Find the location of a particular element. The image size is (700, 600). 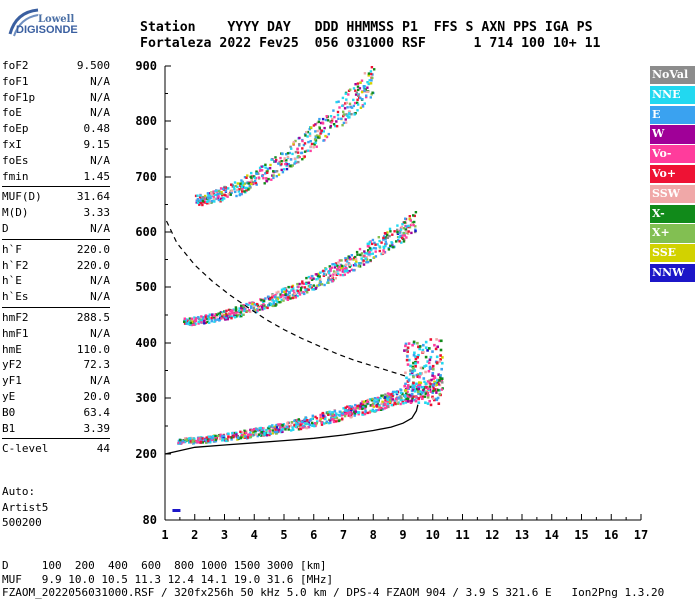

x-tick-label: 15 is located at coordinates (581, 535).